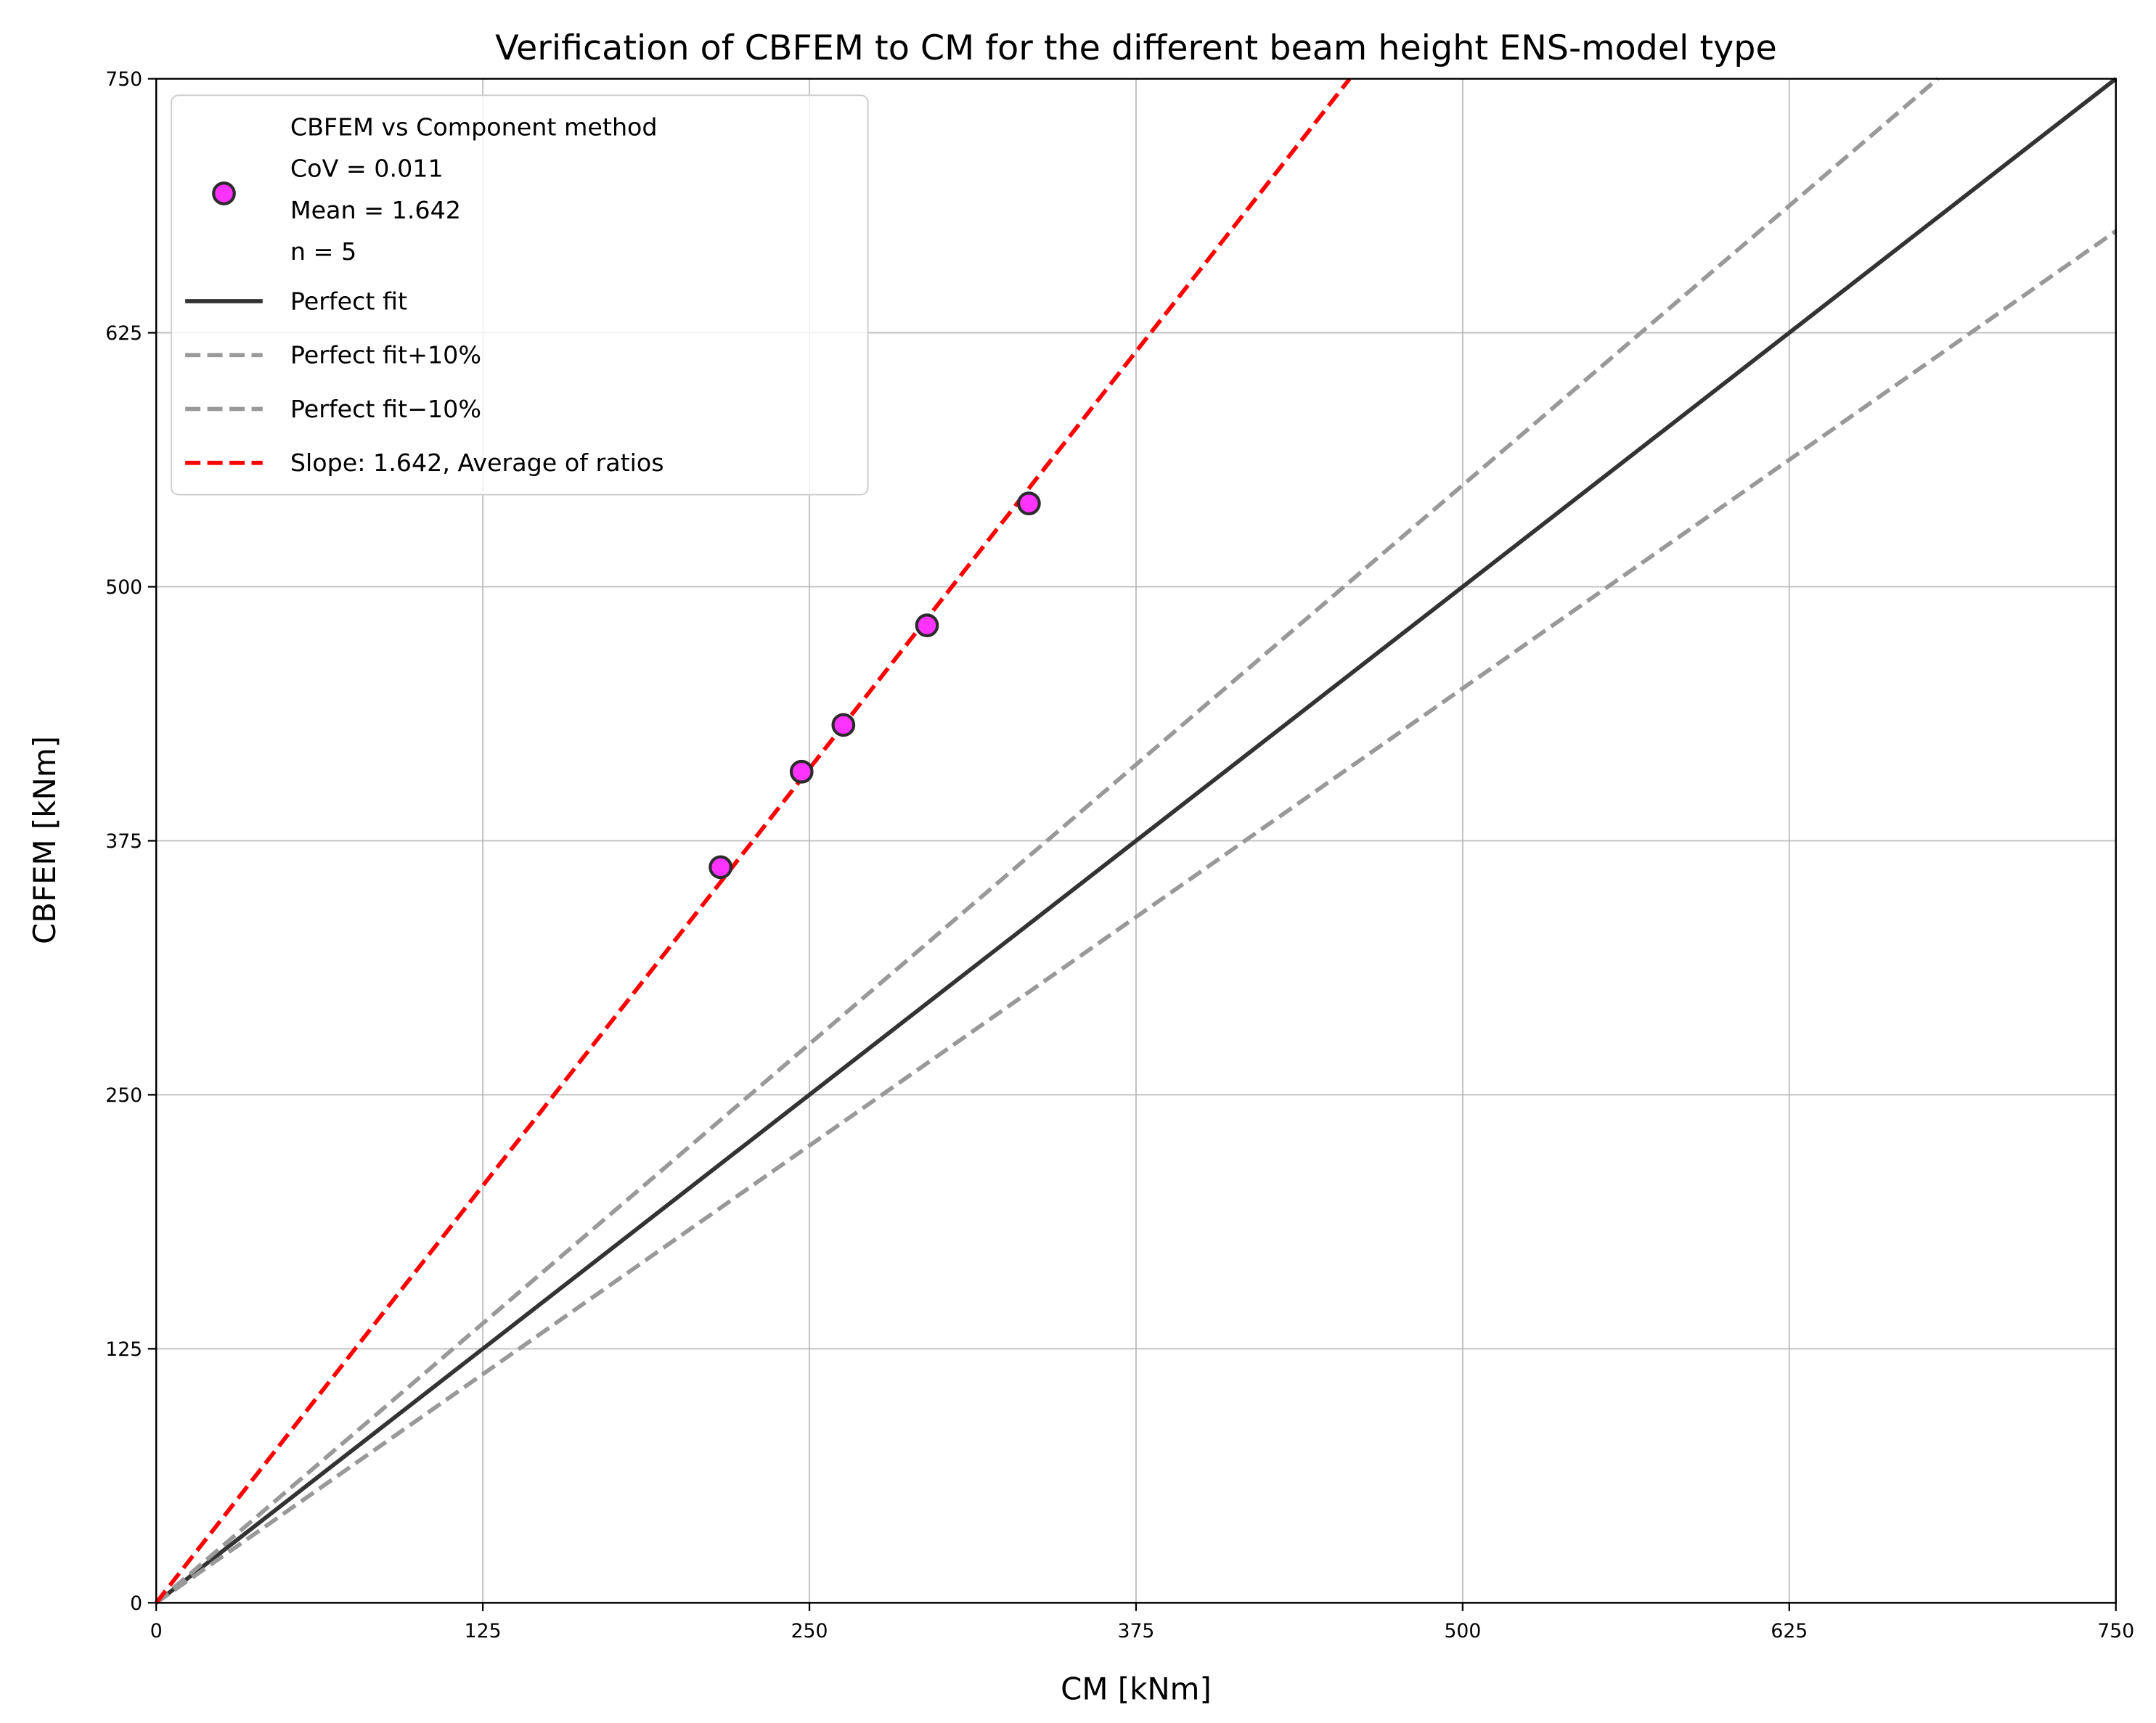 This screenshot has width=2156, height=1723. What do you see at coordinates (1136, 1689) in the screenshot?
I see `x-axis-label: CM [kNm]` at bounding box center [1136, 1689].